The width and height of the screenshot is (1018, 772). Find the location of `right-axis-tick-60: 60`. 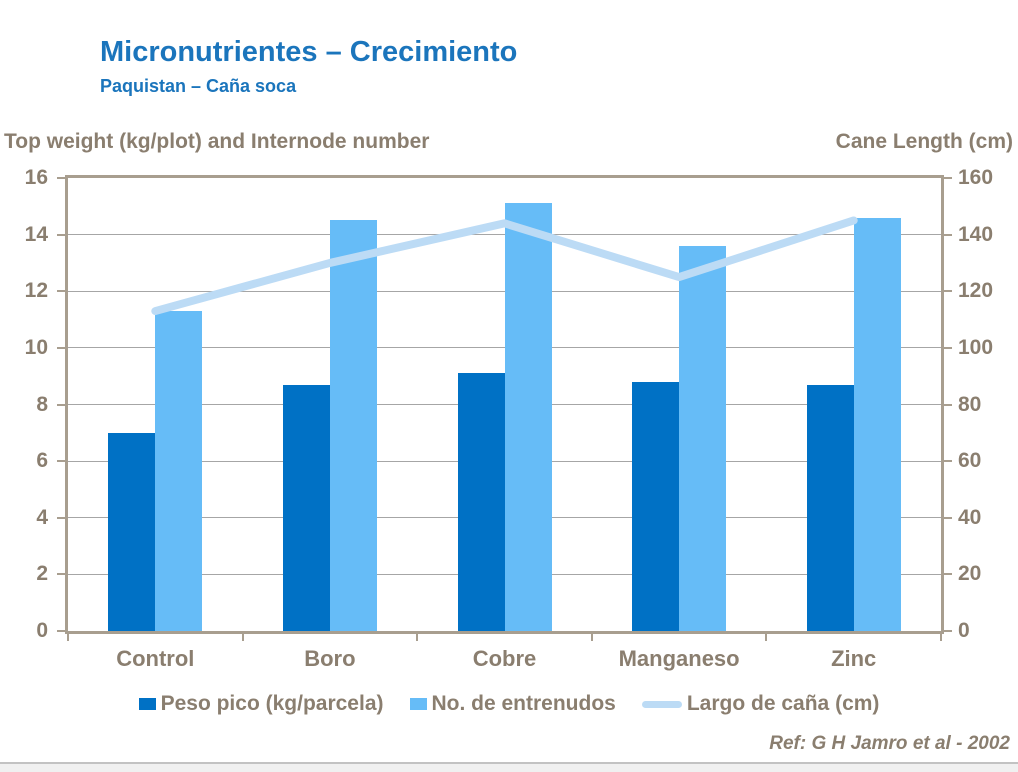

right-axis-tick-60: 60 is located at coordinates (970, 461).